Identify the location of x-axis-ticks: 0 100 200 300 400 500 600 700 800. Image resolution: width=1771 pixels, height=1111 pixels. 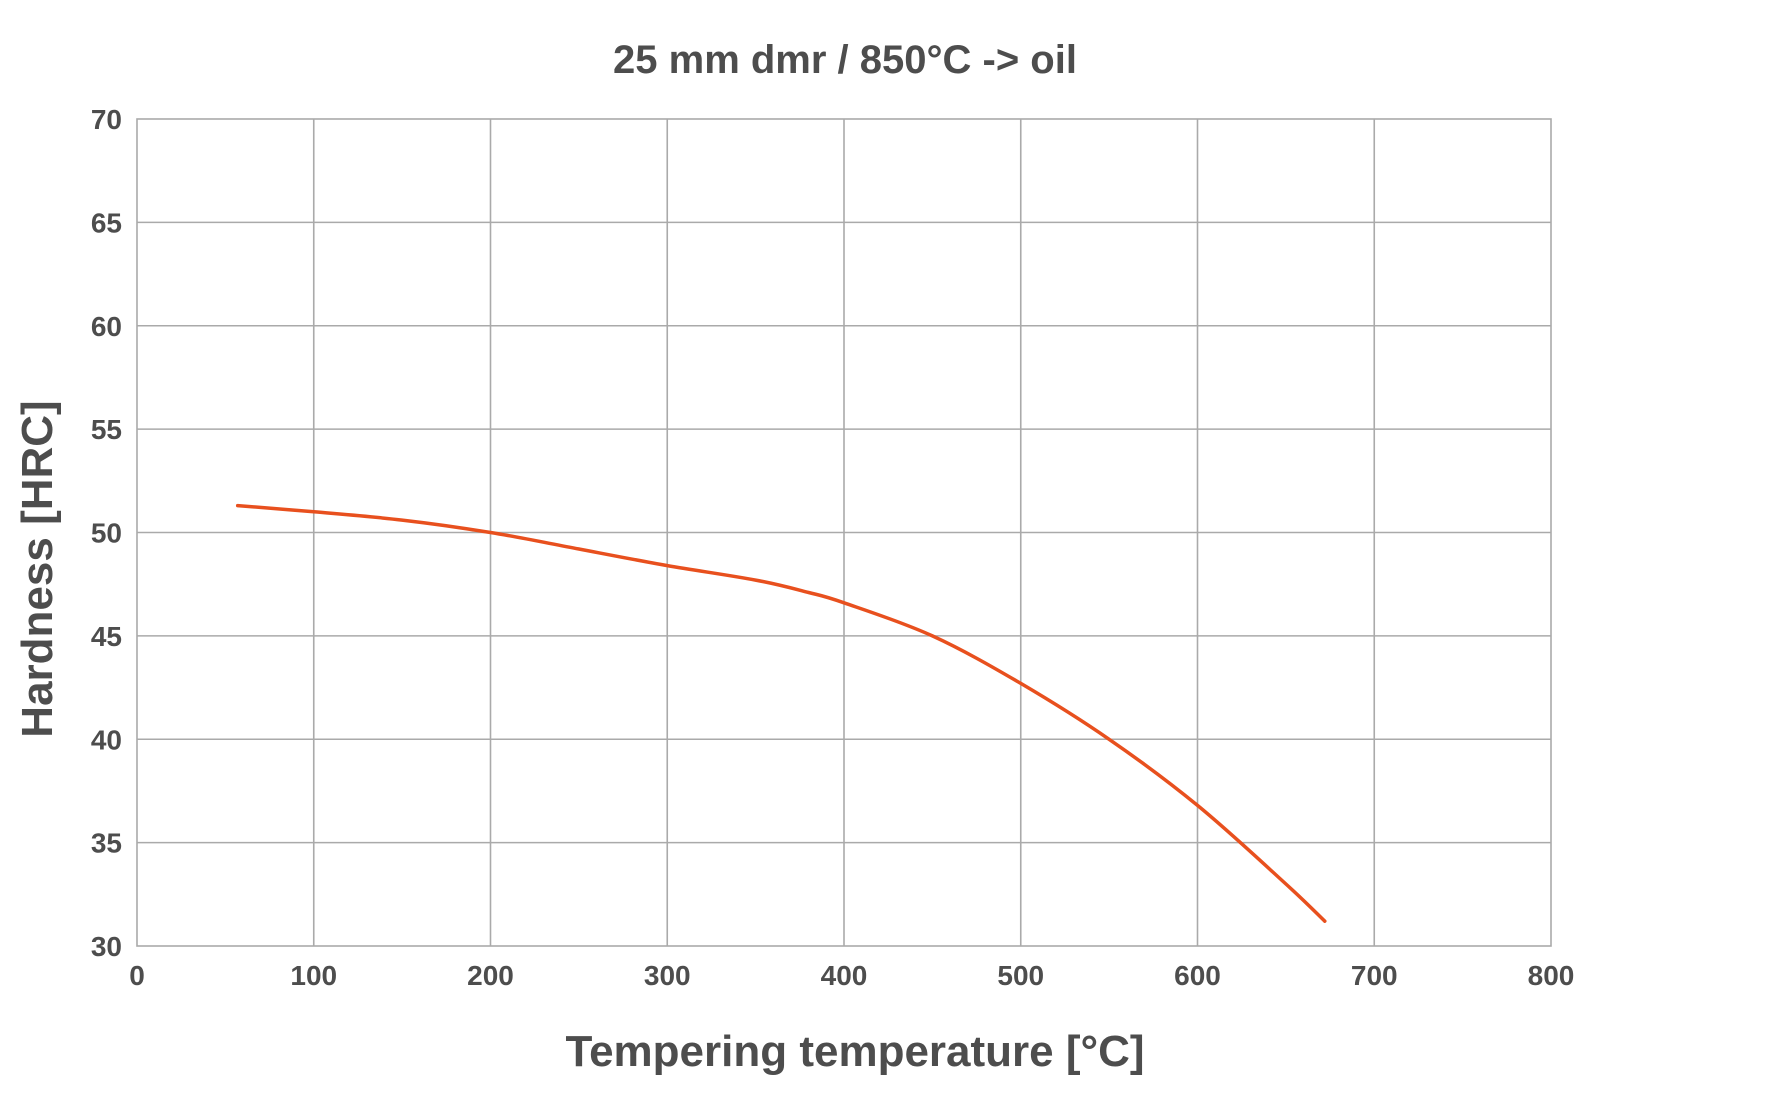
(851, 975).